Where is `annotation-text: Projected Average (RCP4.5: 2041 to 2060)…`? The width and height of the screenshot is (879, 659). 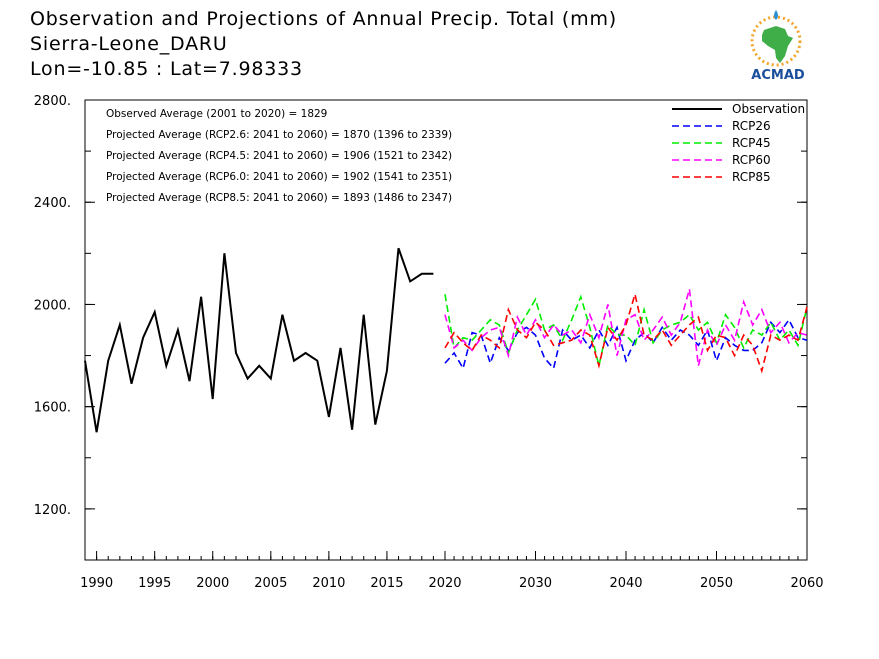
annotation-text: Projected Average (RCP4.5: 2041 to 2060)… is located at coordinates (279, 156).